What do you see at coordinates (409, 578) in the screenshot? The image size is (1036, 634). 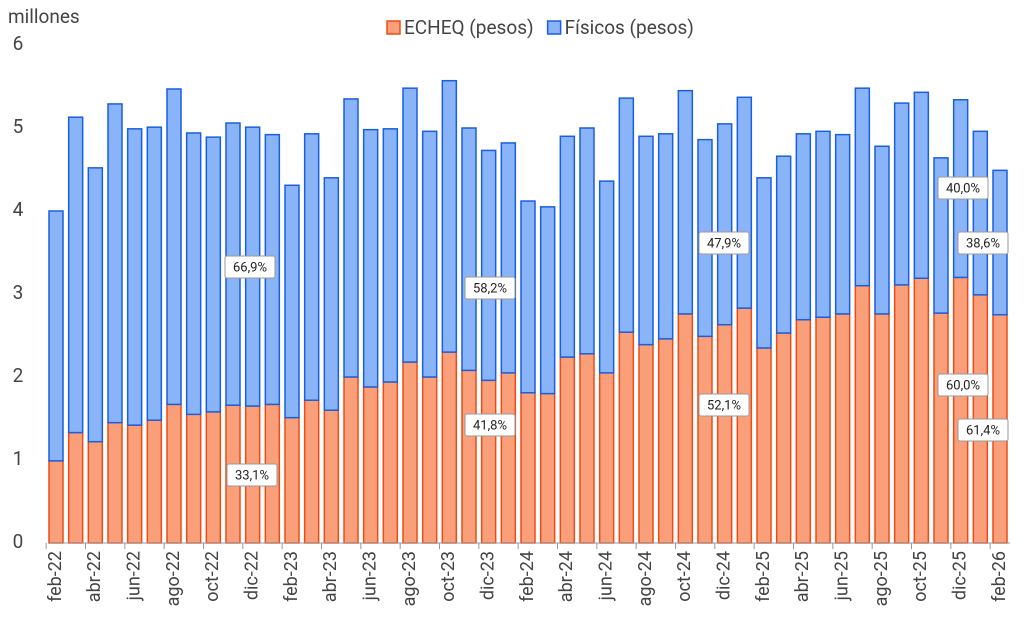 I see `x-tick-label: ago-23` at bounding box center [409, 578].